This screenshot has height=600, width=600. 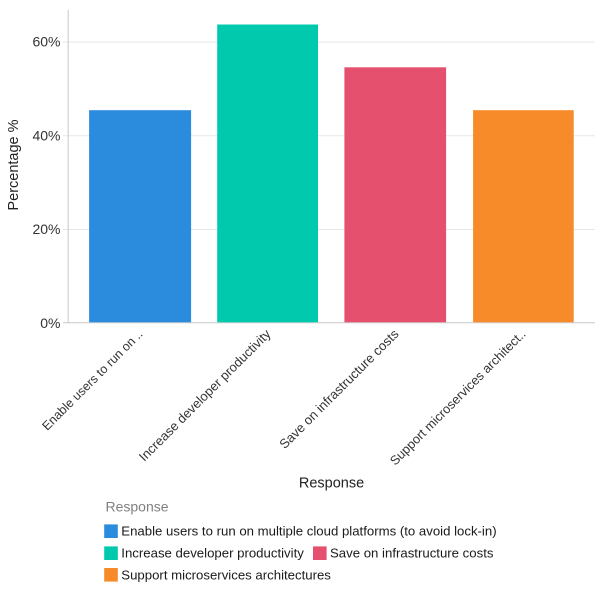 What do you see at coordinates (50, 323) in the screenshot?
I see `svg-text: 0%` at bounding box center [50, 323].